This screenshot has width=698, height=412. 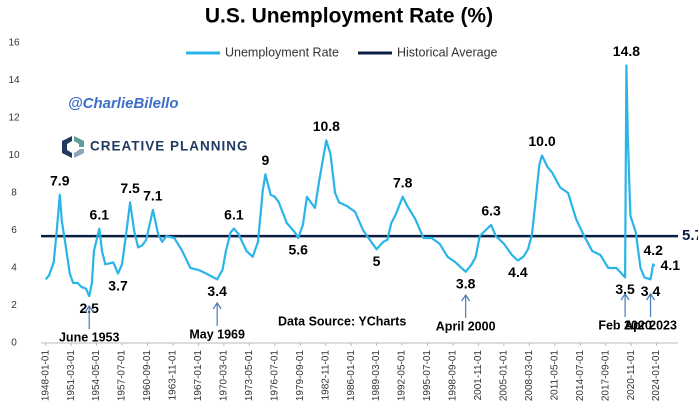 What do you see at coordinates (447, 52) in the screenshot?
I see `legend-label: Historical Average` at bounding box center [447, 52].